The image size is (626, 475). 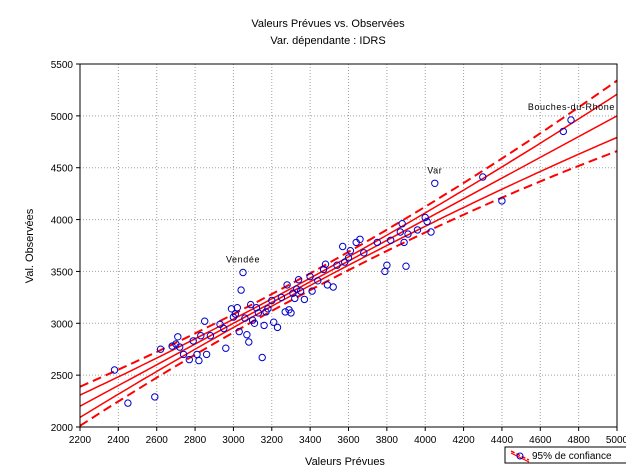 I want to click on x-tick-label: 5000, so click(x=616, y=440).